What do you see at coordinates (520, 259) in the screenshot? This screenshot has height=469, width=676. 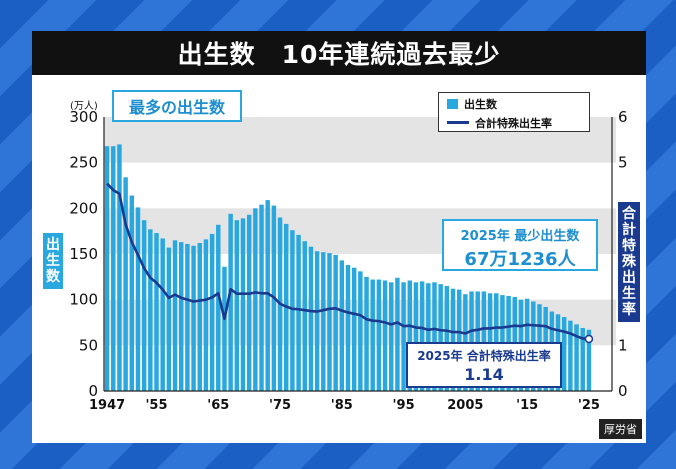 I see `min-births-value: 67万1236人` at bounding box center [520, 259].